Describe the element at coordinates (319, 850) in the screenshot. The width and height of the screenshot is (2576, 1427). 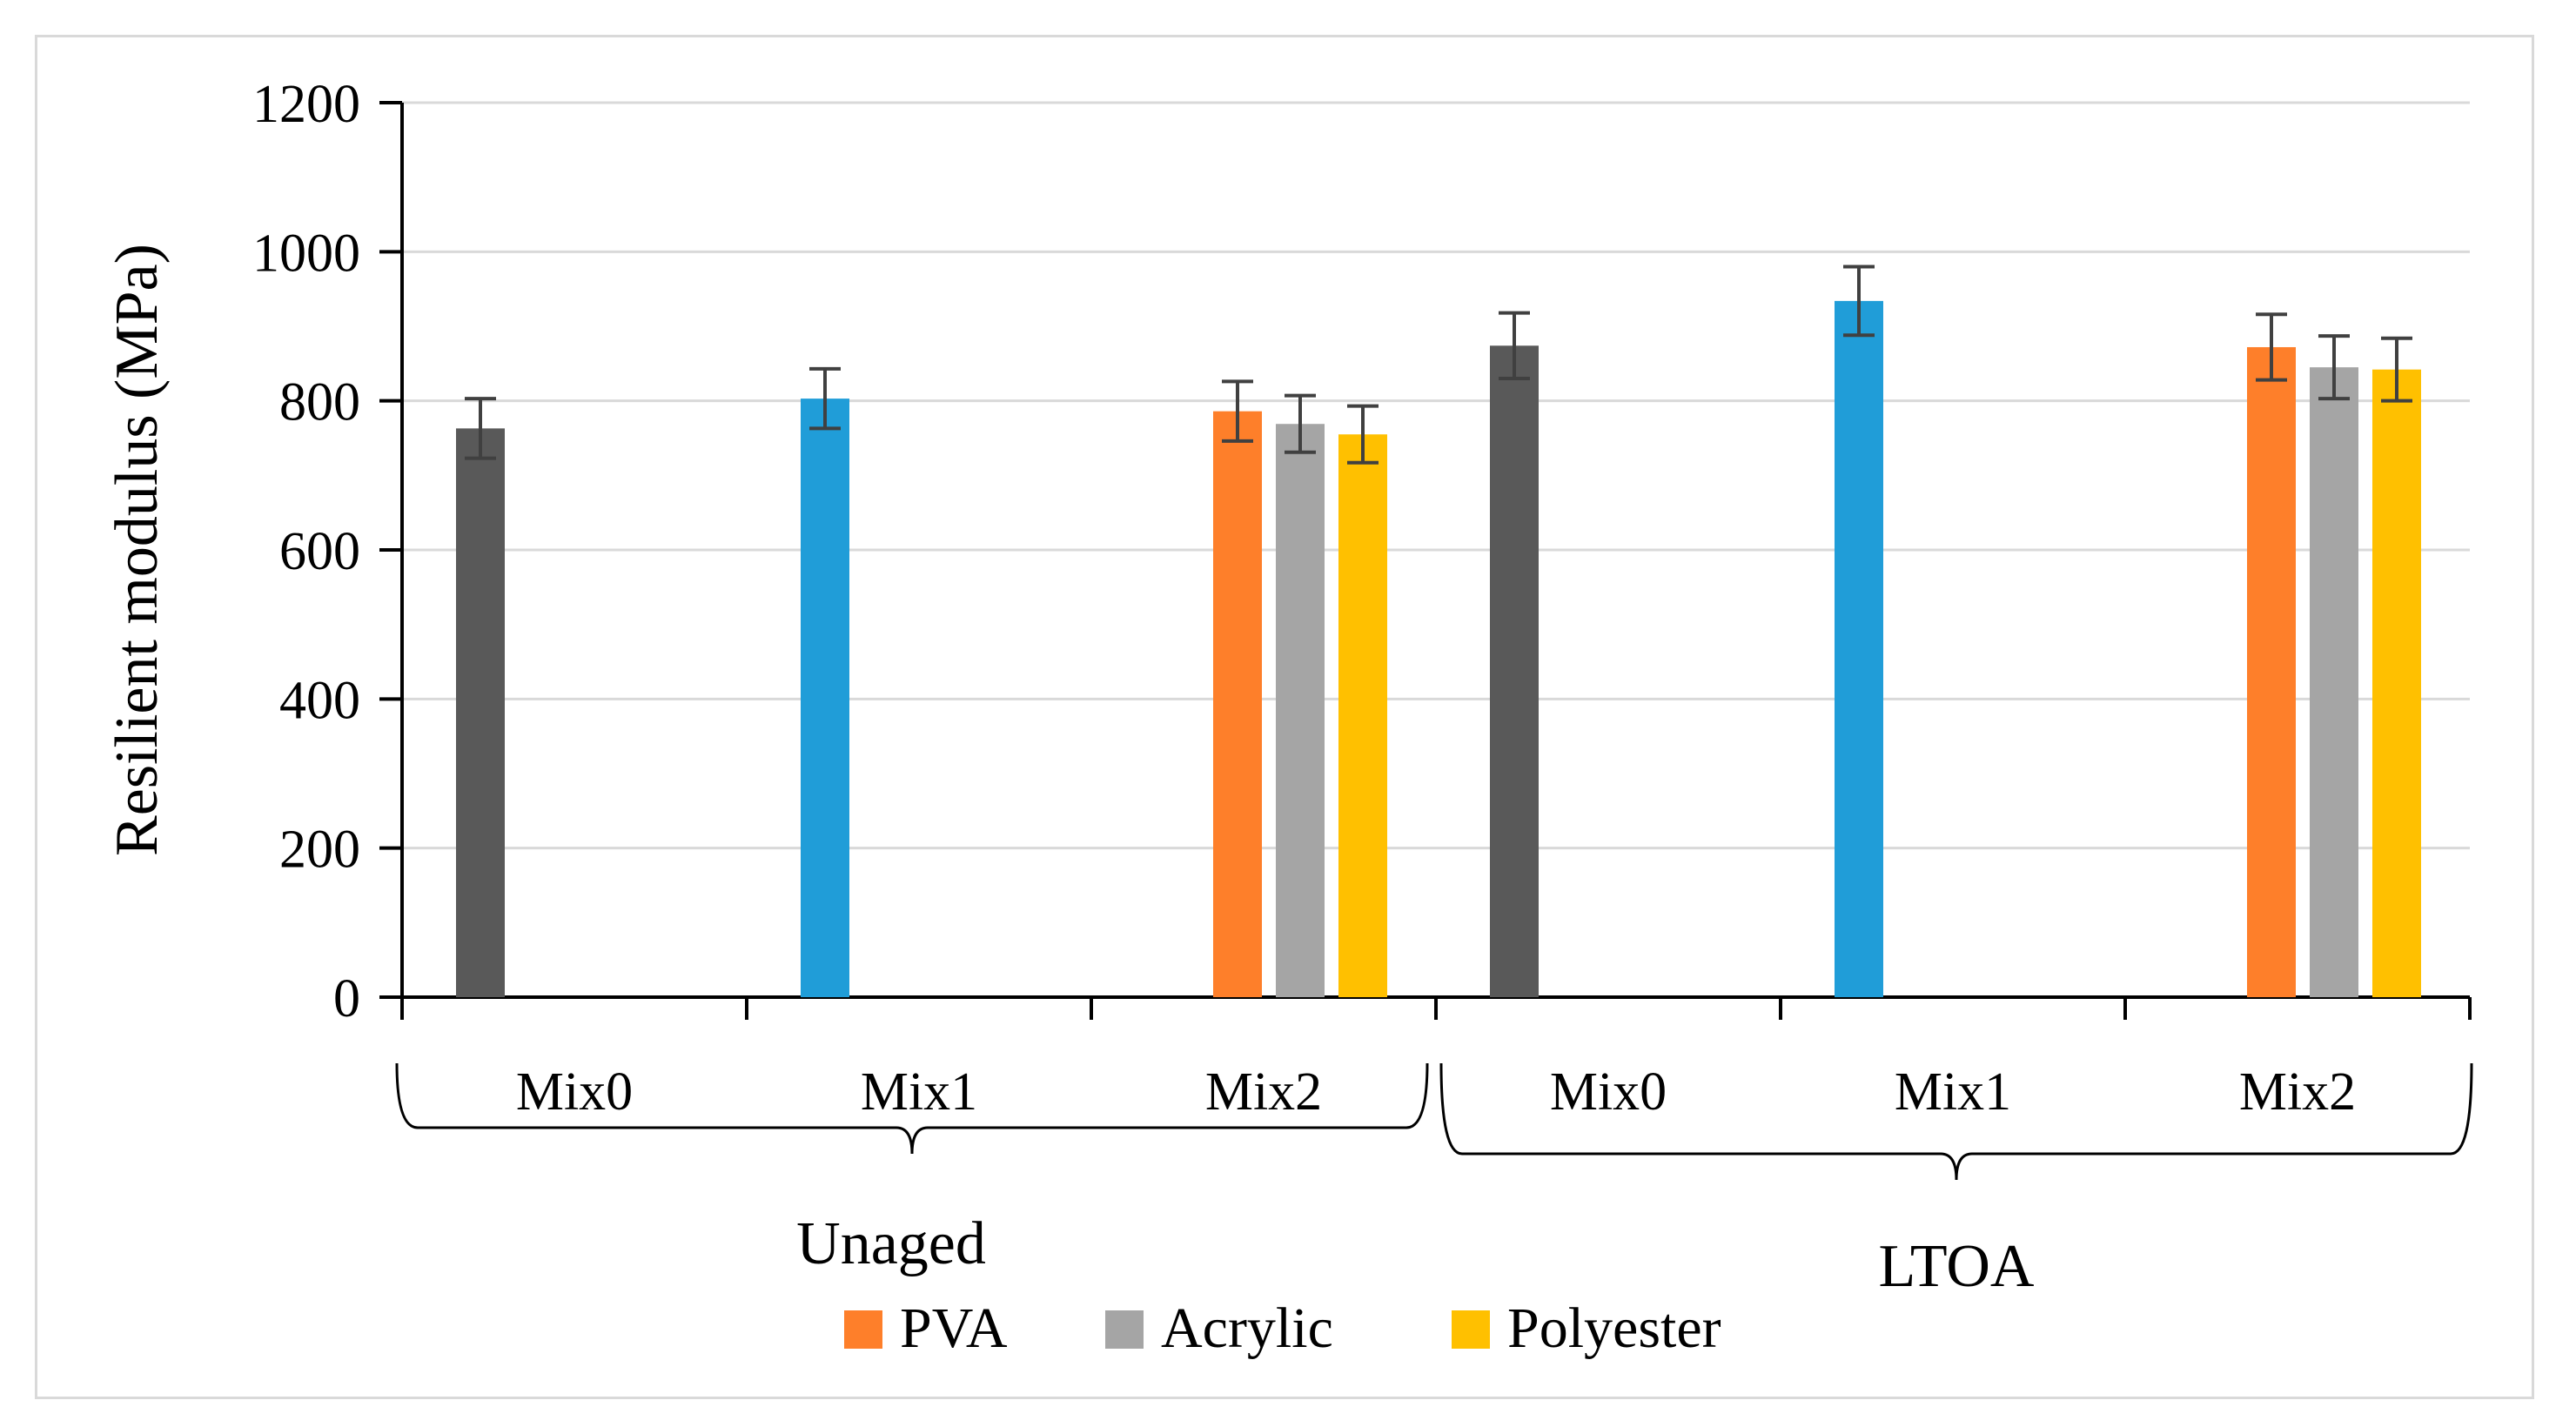
I see `y-tick-label: 200` at that location.